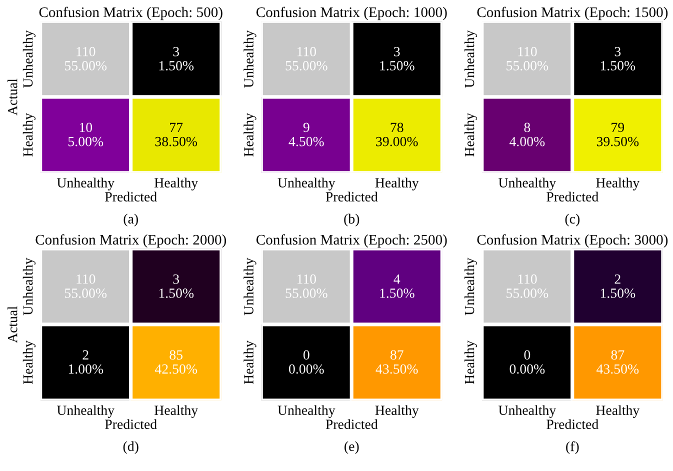 The height and width of the screenshot is (471, 673). What do you see at coordinates (572, 13) in the screenshot?
I see `chart-title: Confusion Matrix (Epoch: 1500)` at bounding box center [572, 13].